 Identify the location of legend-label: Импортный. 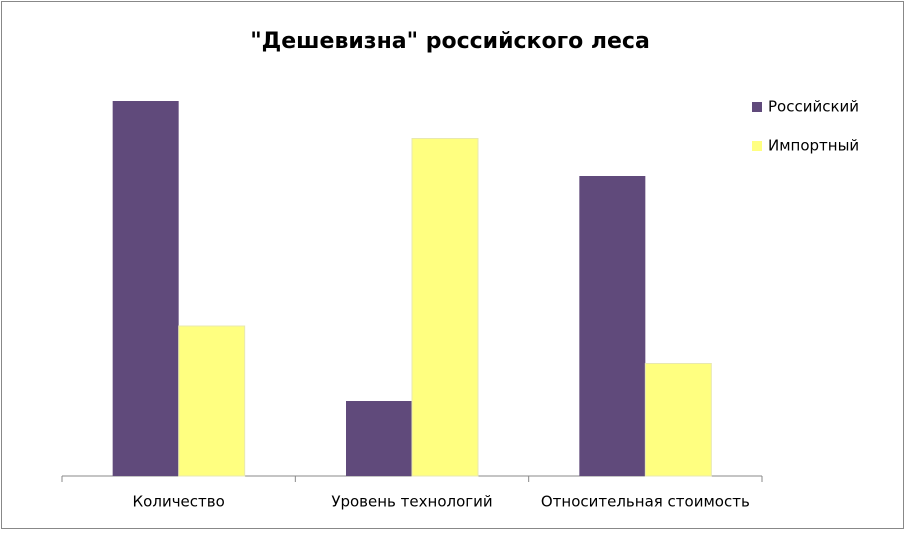
(813, 146).